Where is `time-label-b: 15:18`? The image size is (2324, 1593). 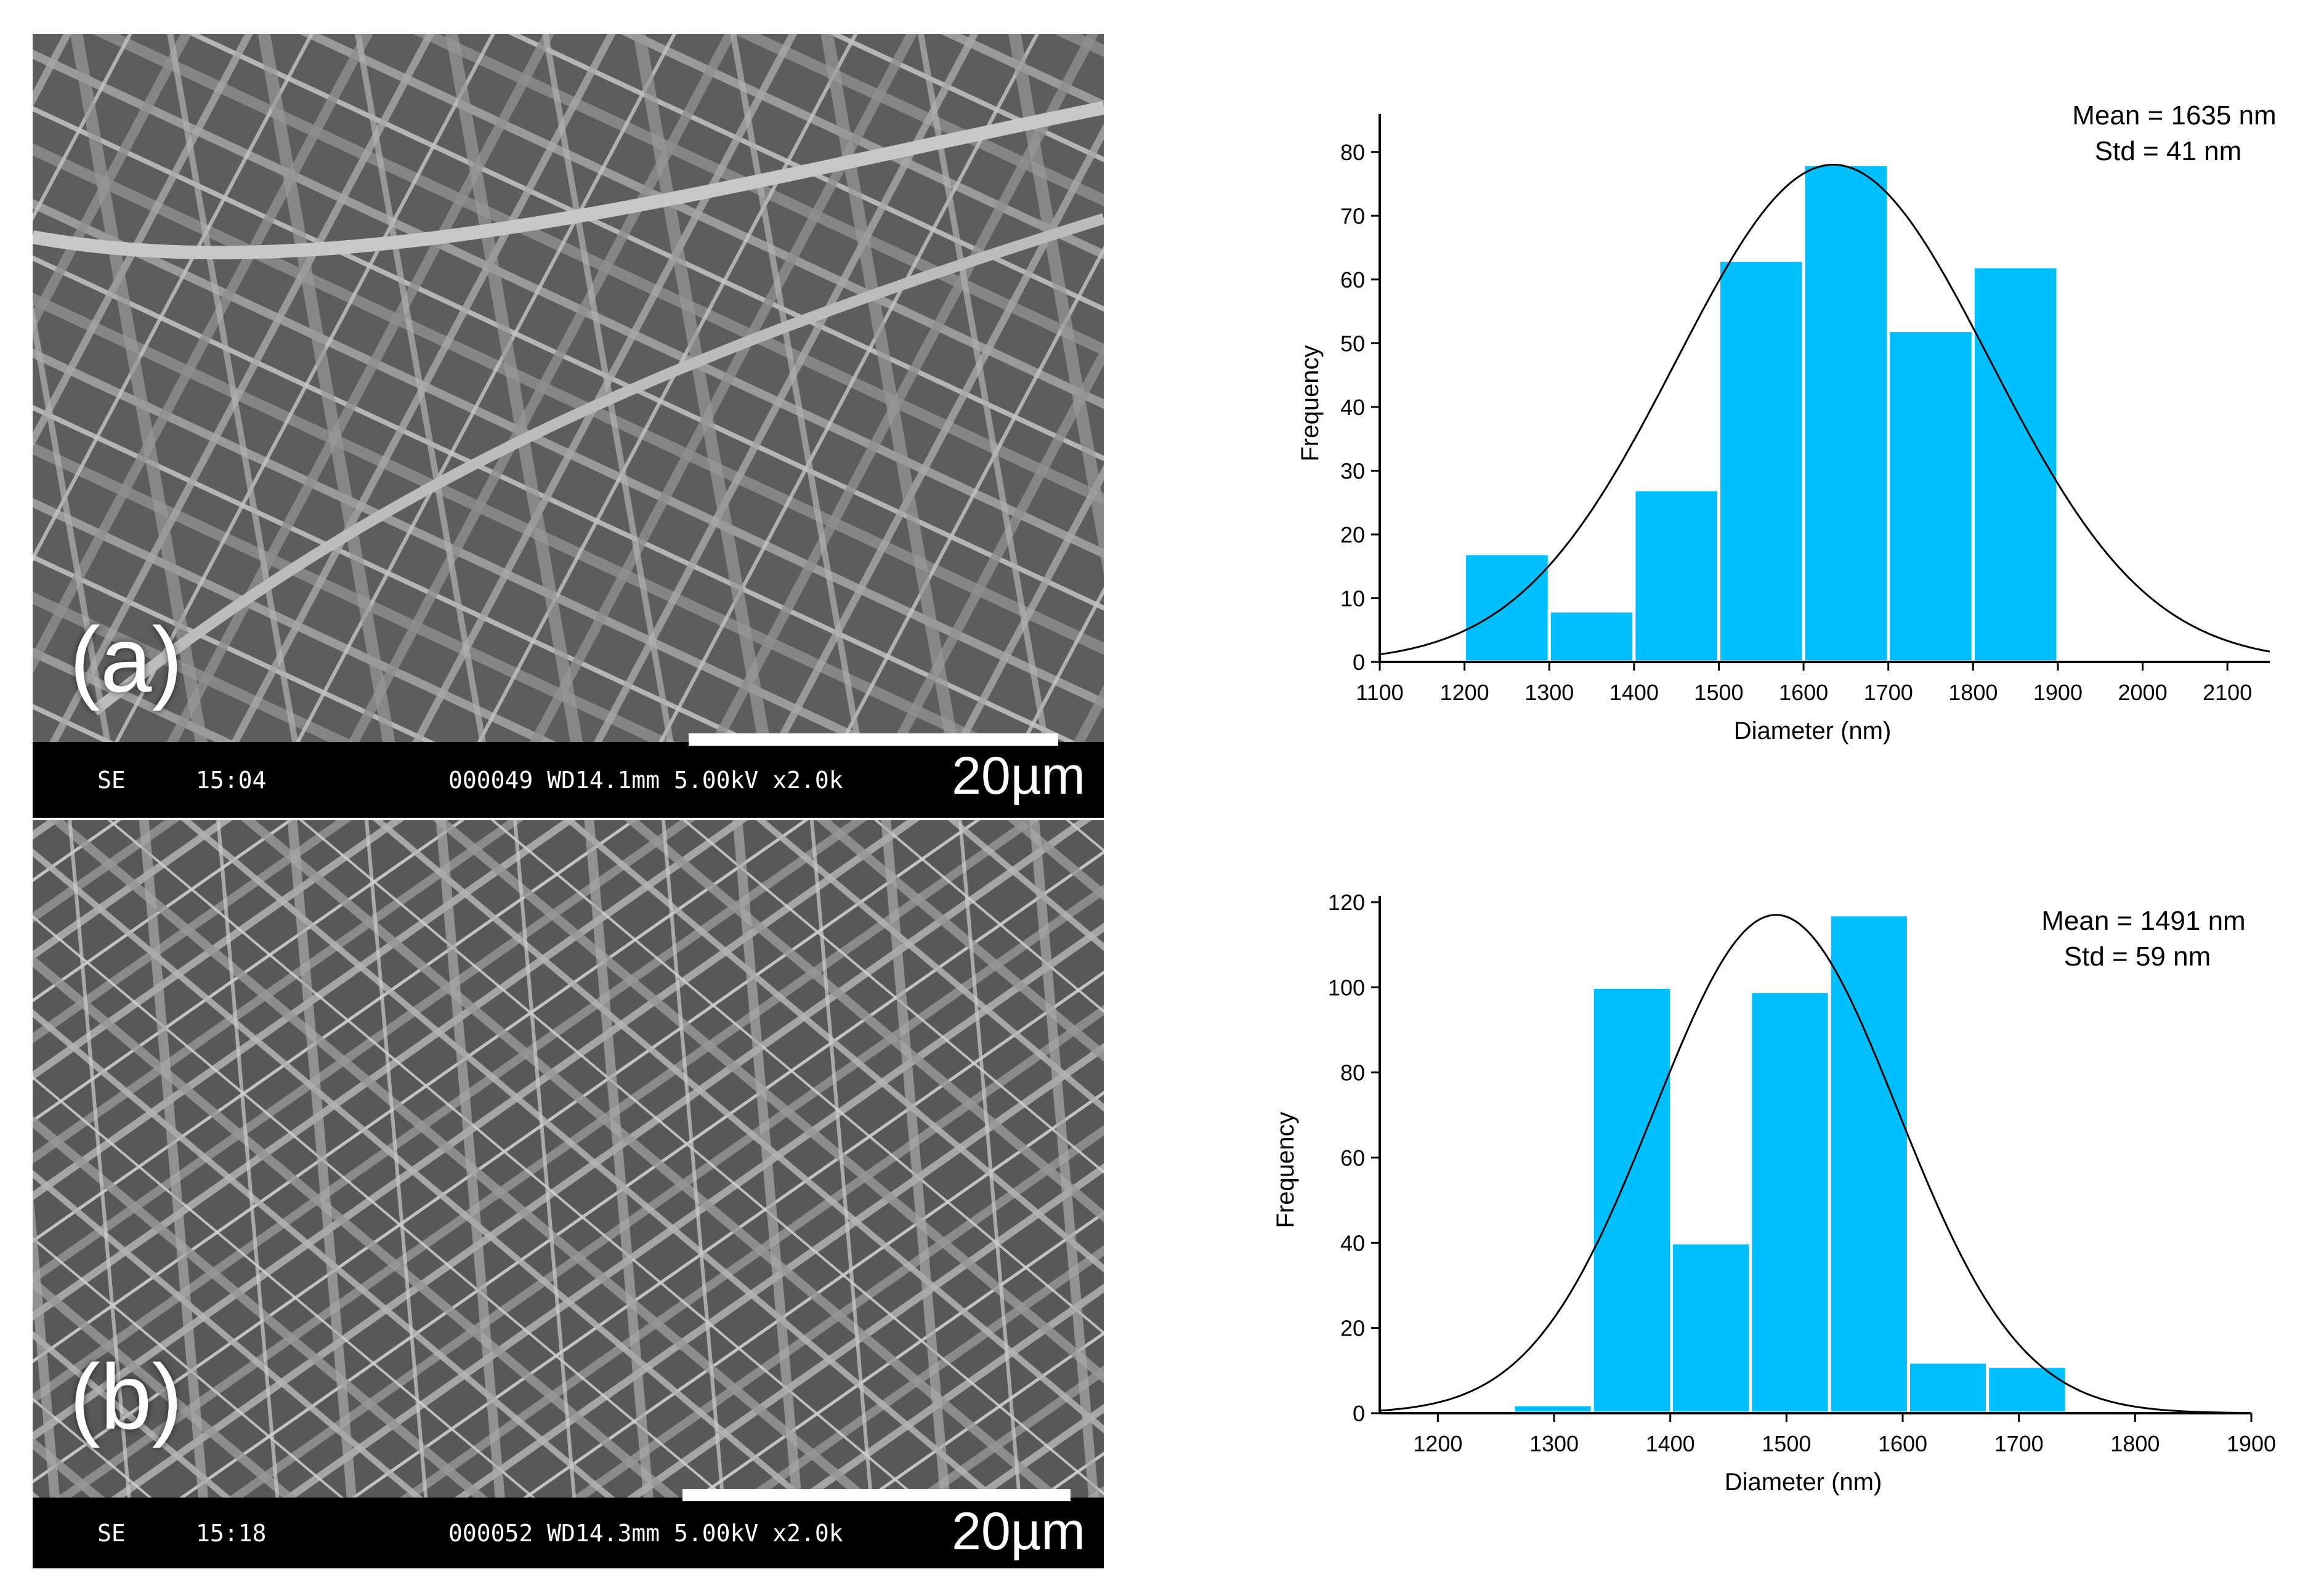 time-label-b: 15:18 is located at coordinates (231, 1533).